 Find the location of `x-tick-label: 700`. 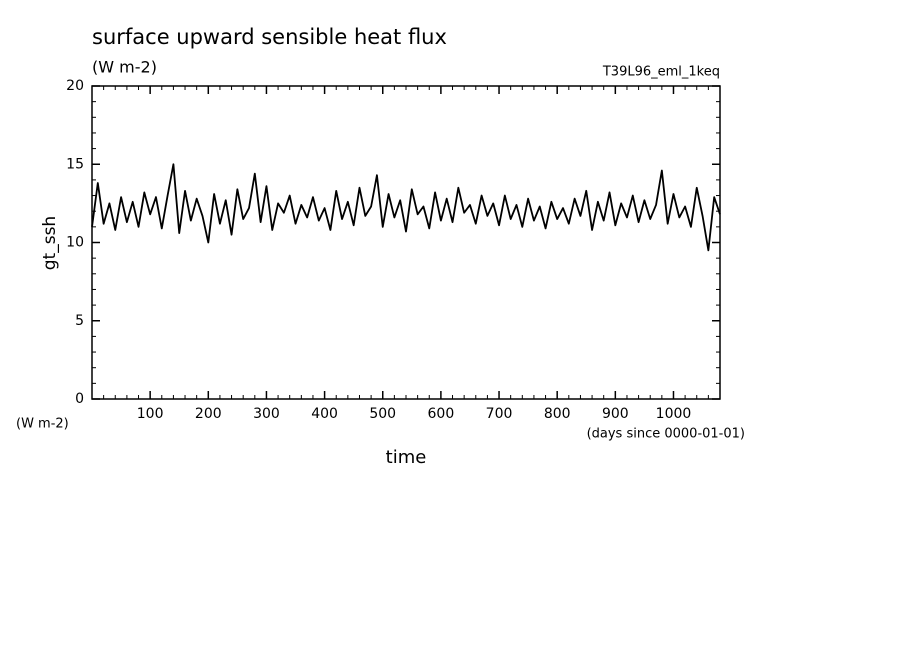

x-tick-label: 700 is located at coordinates (499, 414).